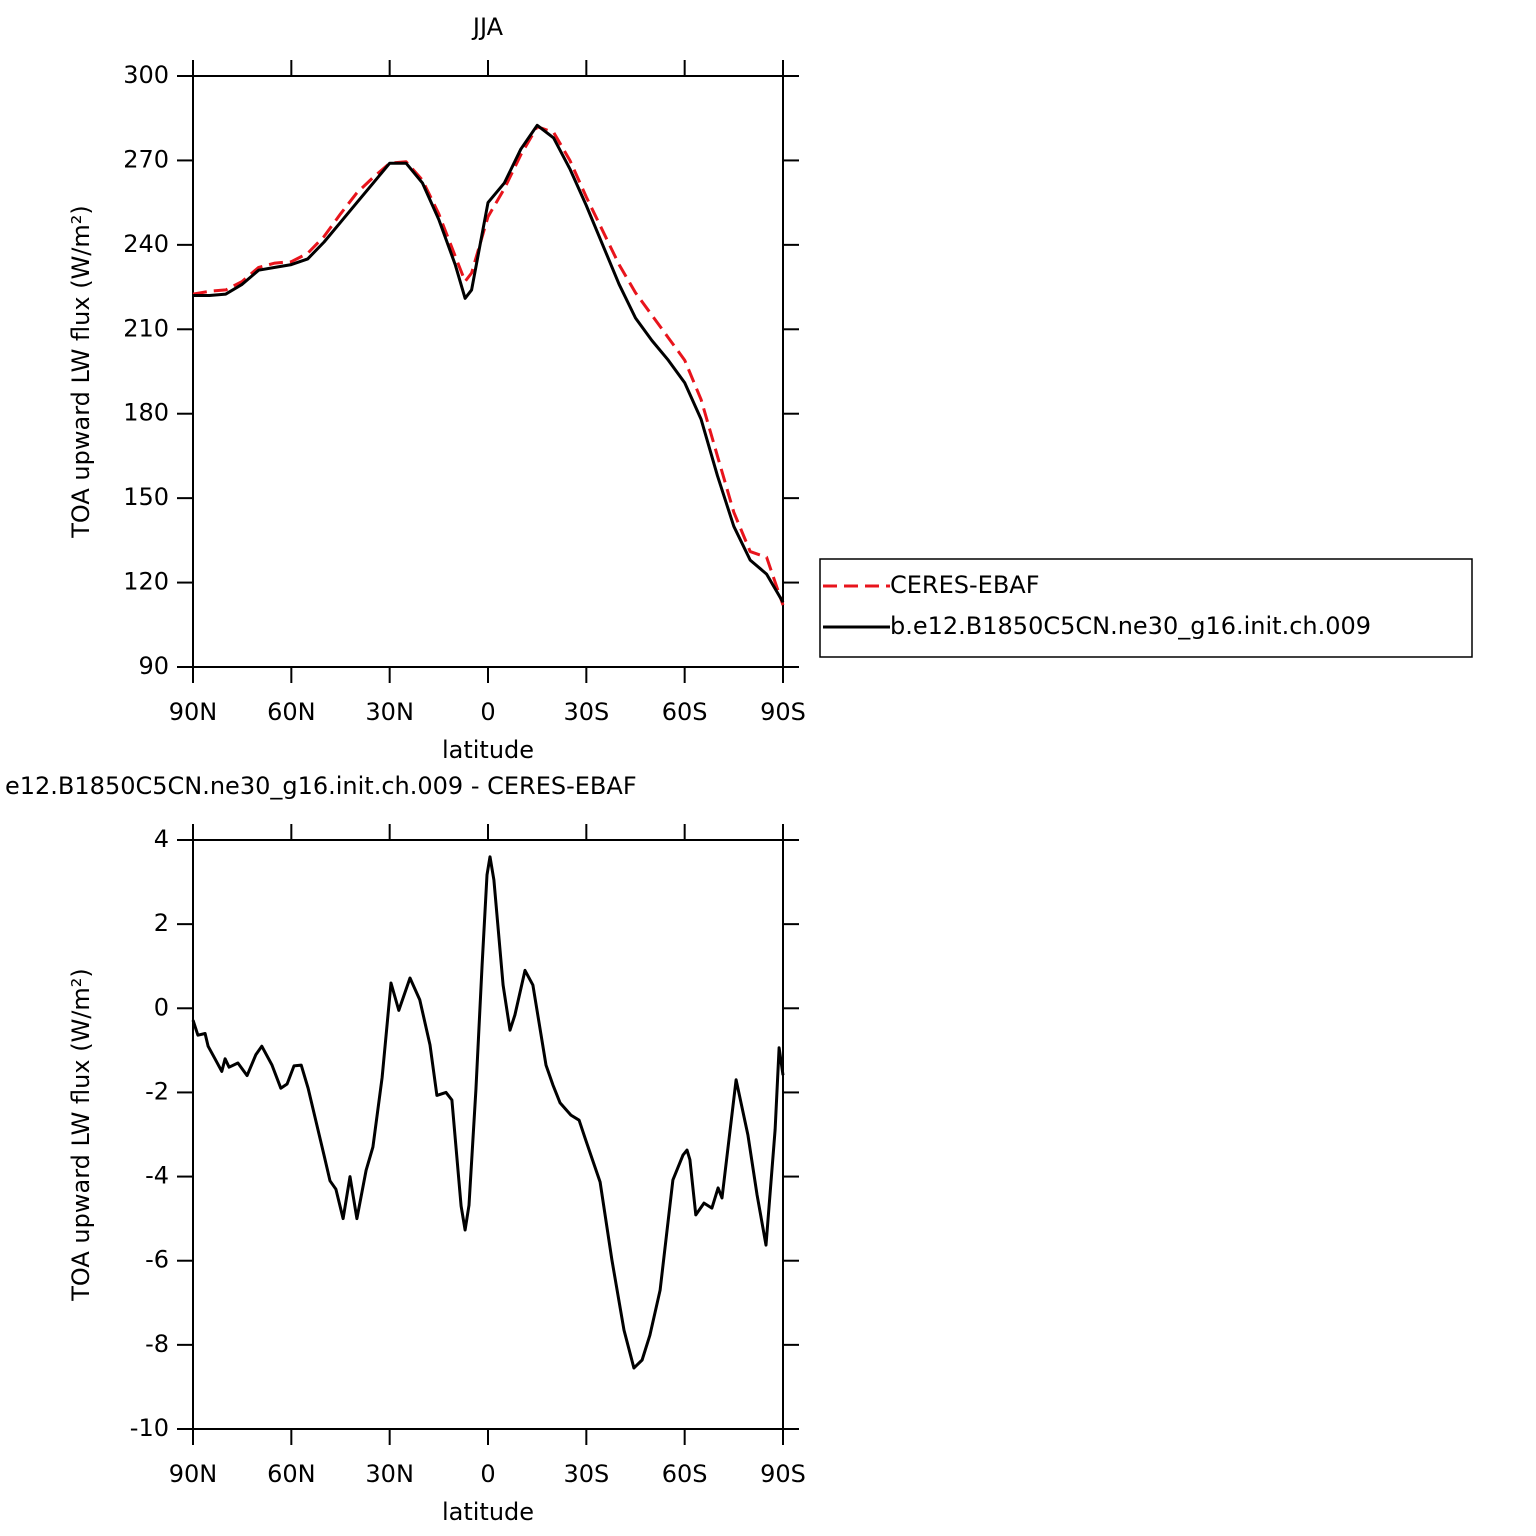 The image size is (1536, 1536). What do you see at coordinates (149, 1428) in the screenshot?
I see `y-tick-label: -10` at bounding box center [149, 1428].